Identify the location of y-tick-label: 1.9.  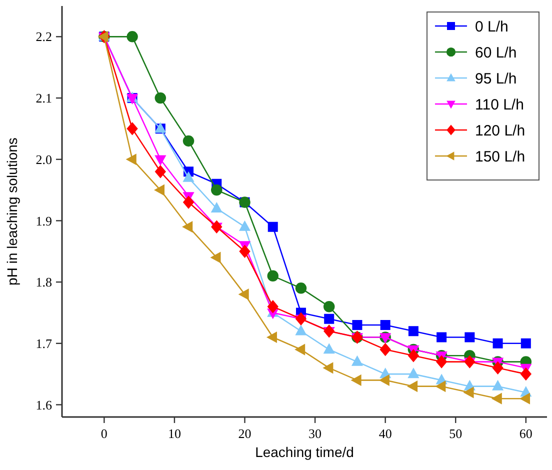
(44, 220).